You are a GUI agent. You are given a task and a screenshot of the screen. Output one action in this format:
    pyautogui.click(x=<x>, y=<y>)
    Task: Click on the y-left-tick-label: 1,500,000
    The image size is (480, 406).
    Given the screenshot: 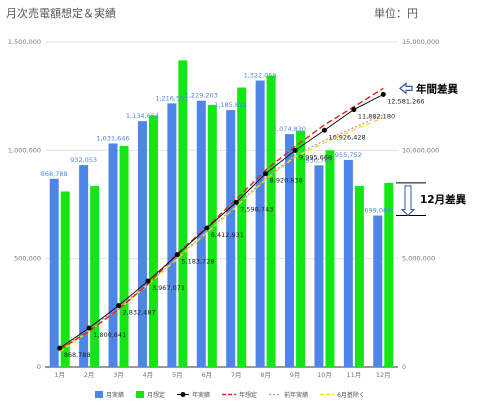 What is the action you would take?
    pyautogui.click(x=24, y=42)
    